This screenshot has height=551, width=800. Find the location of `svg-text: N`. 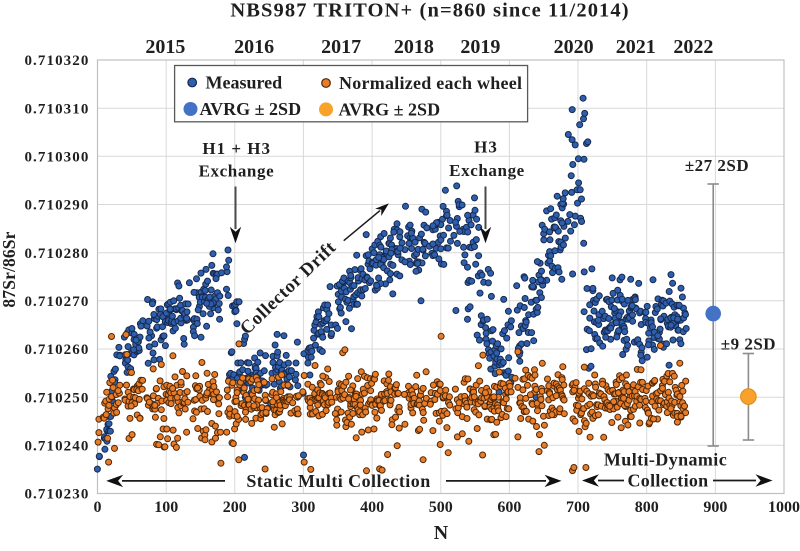

svg-text: N is located at coordinates (441, 533).